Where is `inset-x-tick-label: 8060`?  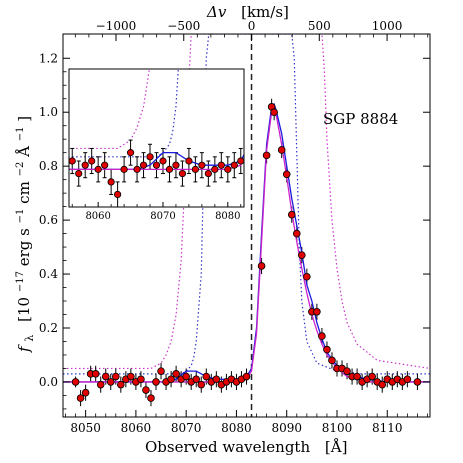
inset-x-tick-label: 8060 is located at coordinates (97, 216).